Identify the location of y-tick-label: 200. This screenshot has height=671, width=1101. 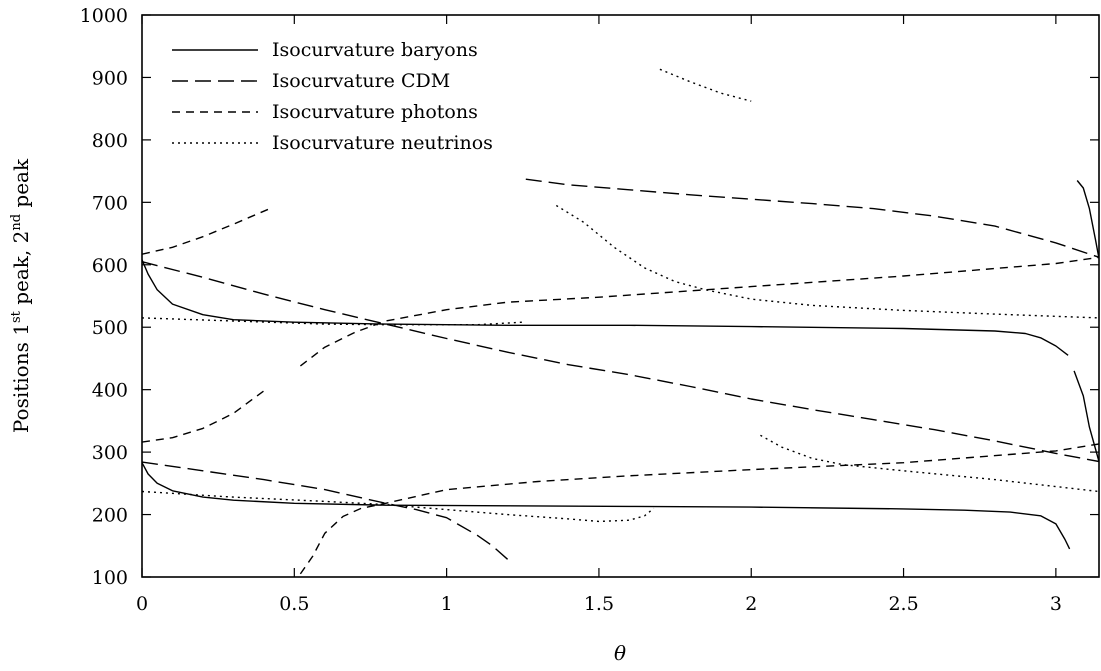
(110, 516).